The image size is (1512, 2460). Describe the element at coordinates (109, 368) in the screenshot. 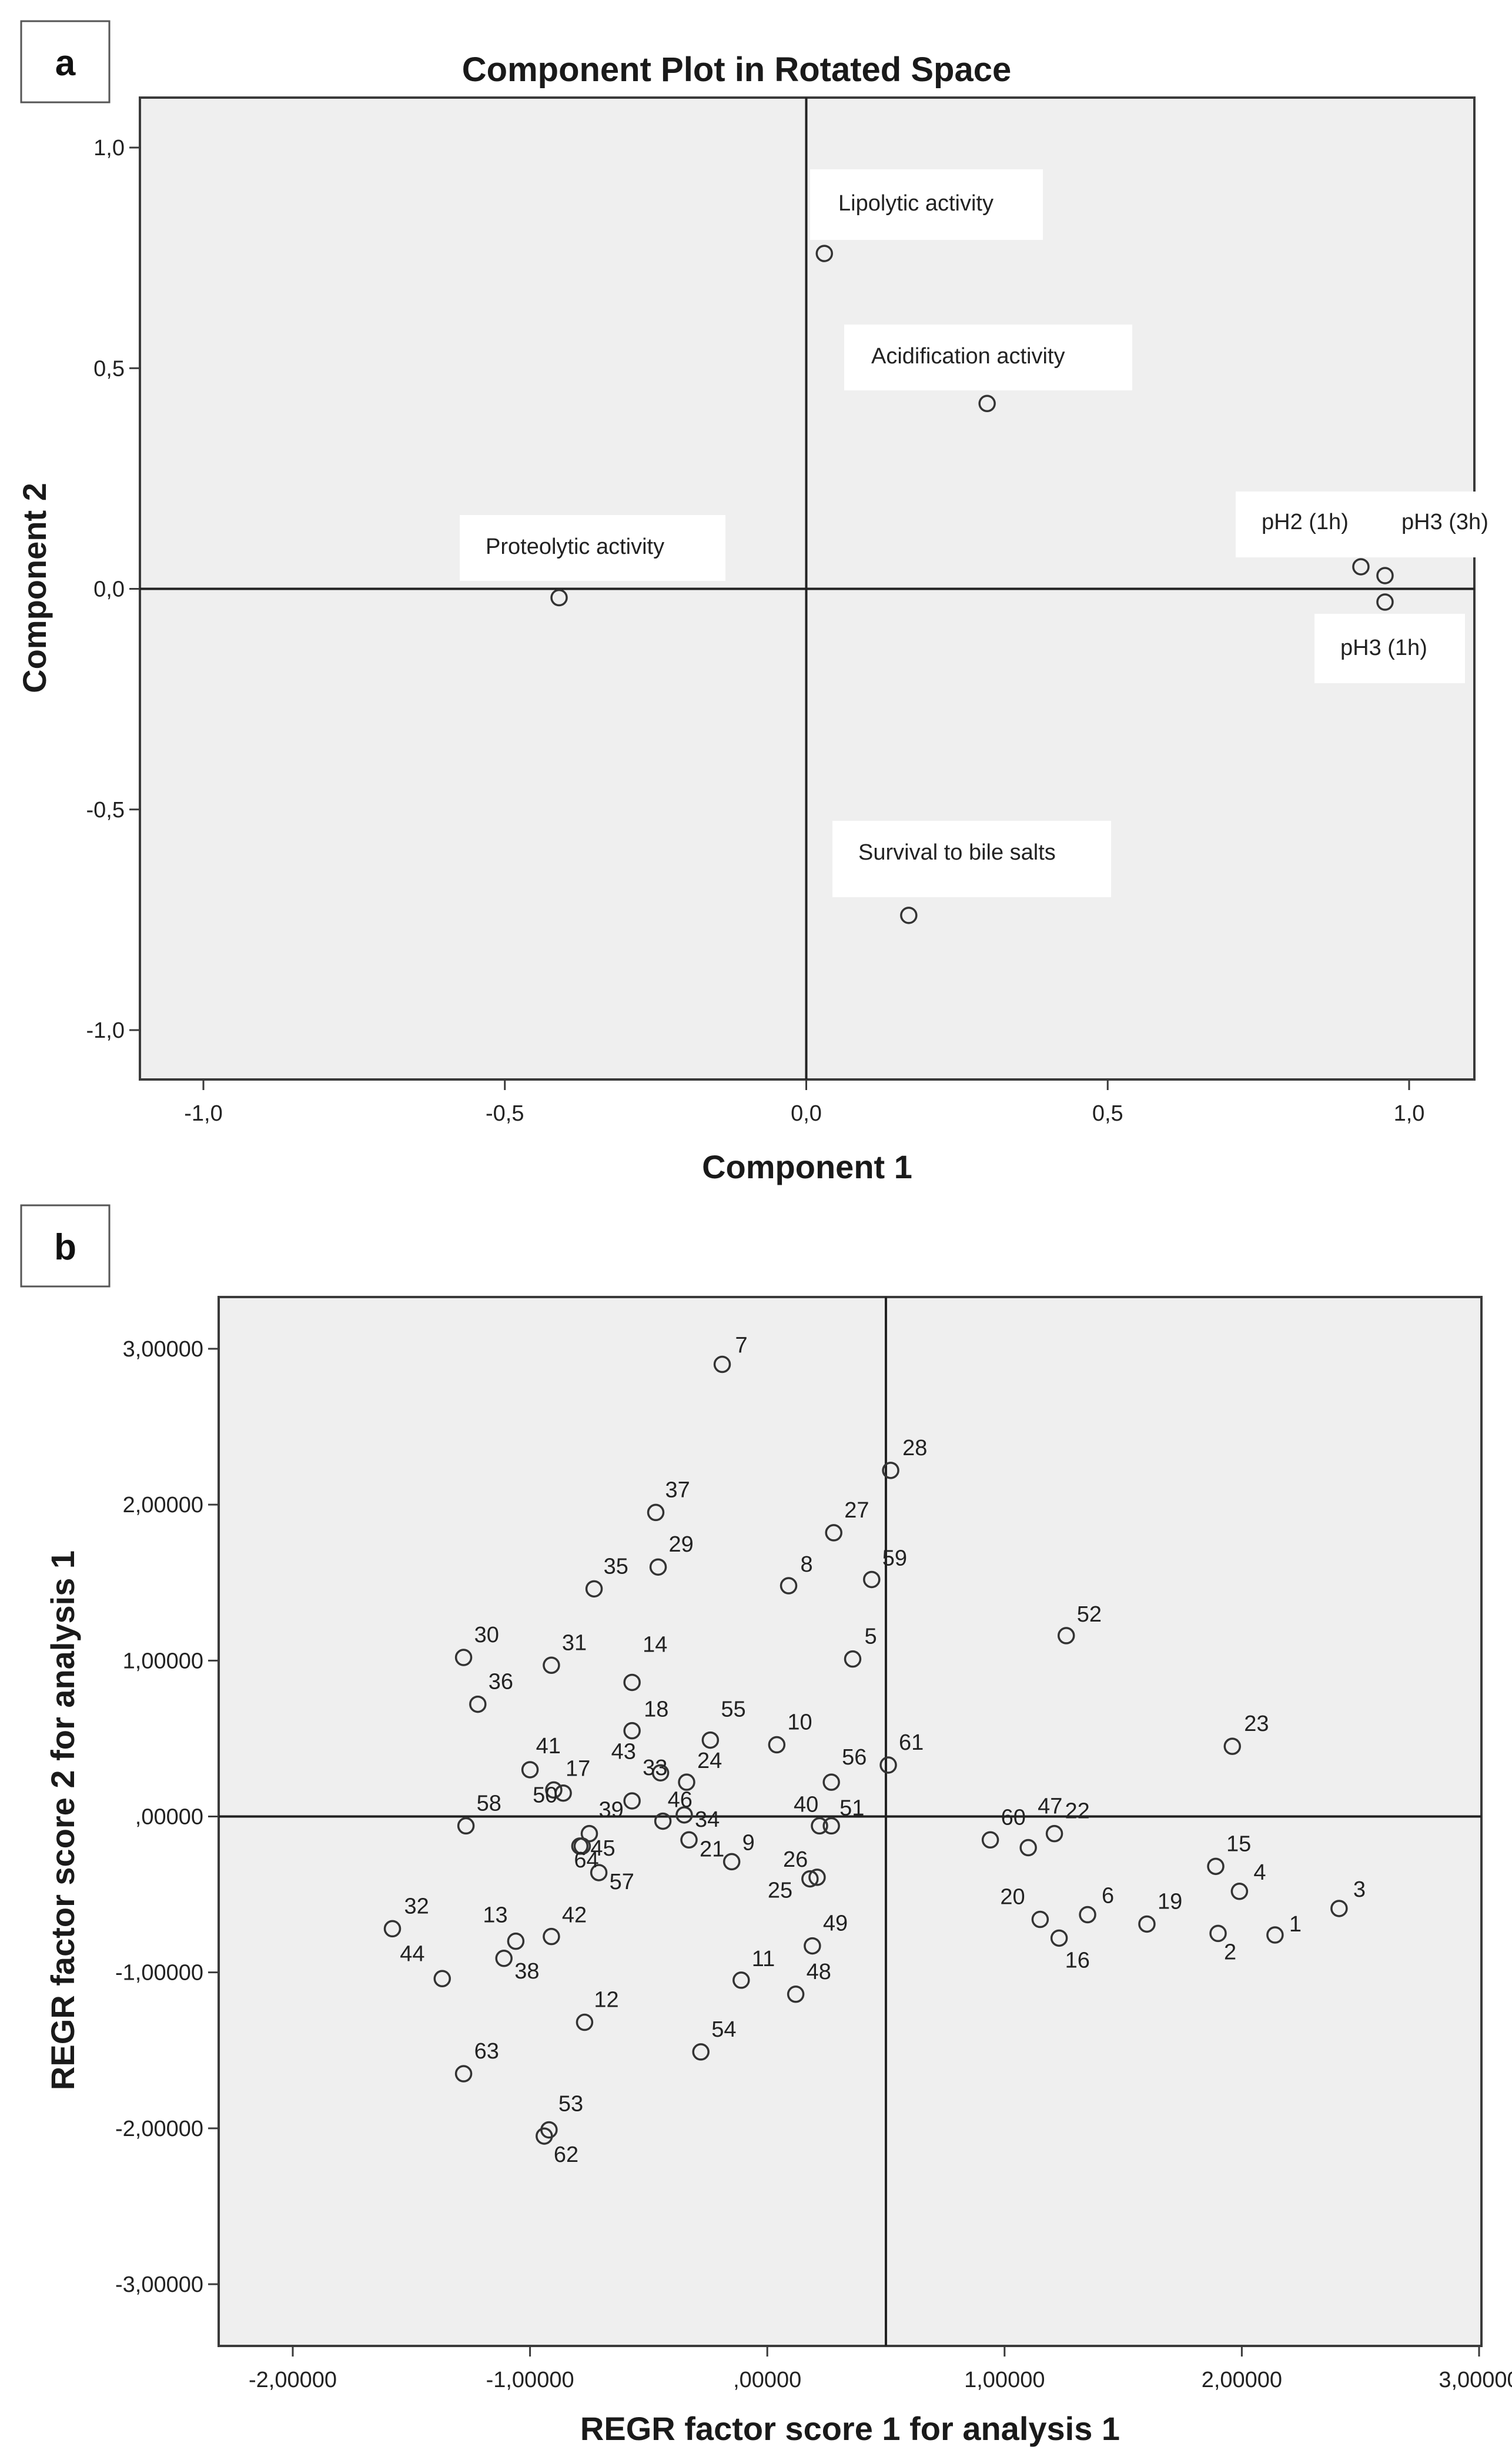

I see `y-tick-label: 0,5` at that location.